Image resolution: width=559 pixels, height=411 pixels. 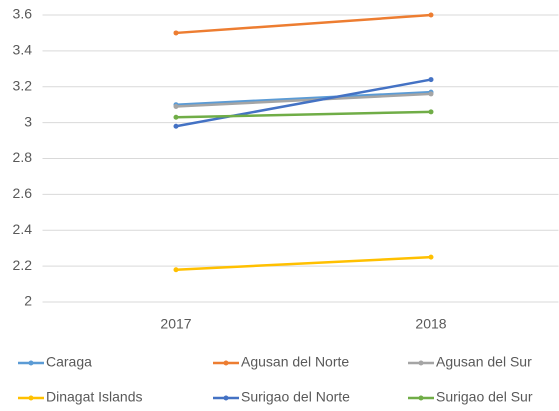 What do you see at coordinates (23, 193) in the screenshot?
I see `y-tick-label: 2.6` at bounding box center [23, 193].